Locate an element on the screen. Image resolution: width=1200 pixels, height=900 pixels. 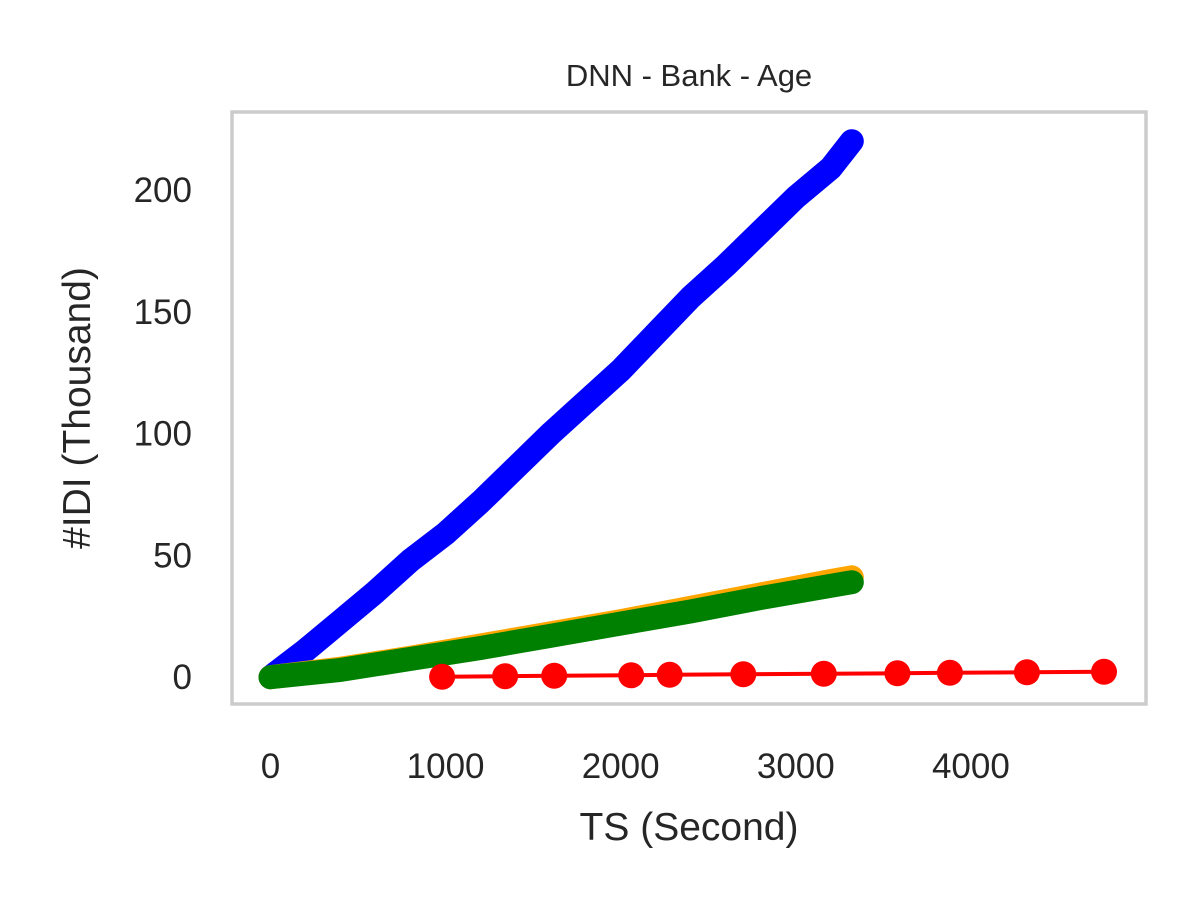
y-tick-label: 150 is located at coordinates (163, 312).